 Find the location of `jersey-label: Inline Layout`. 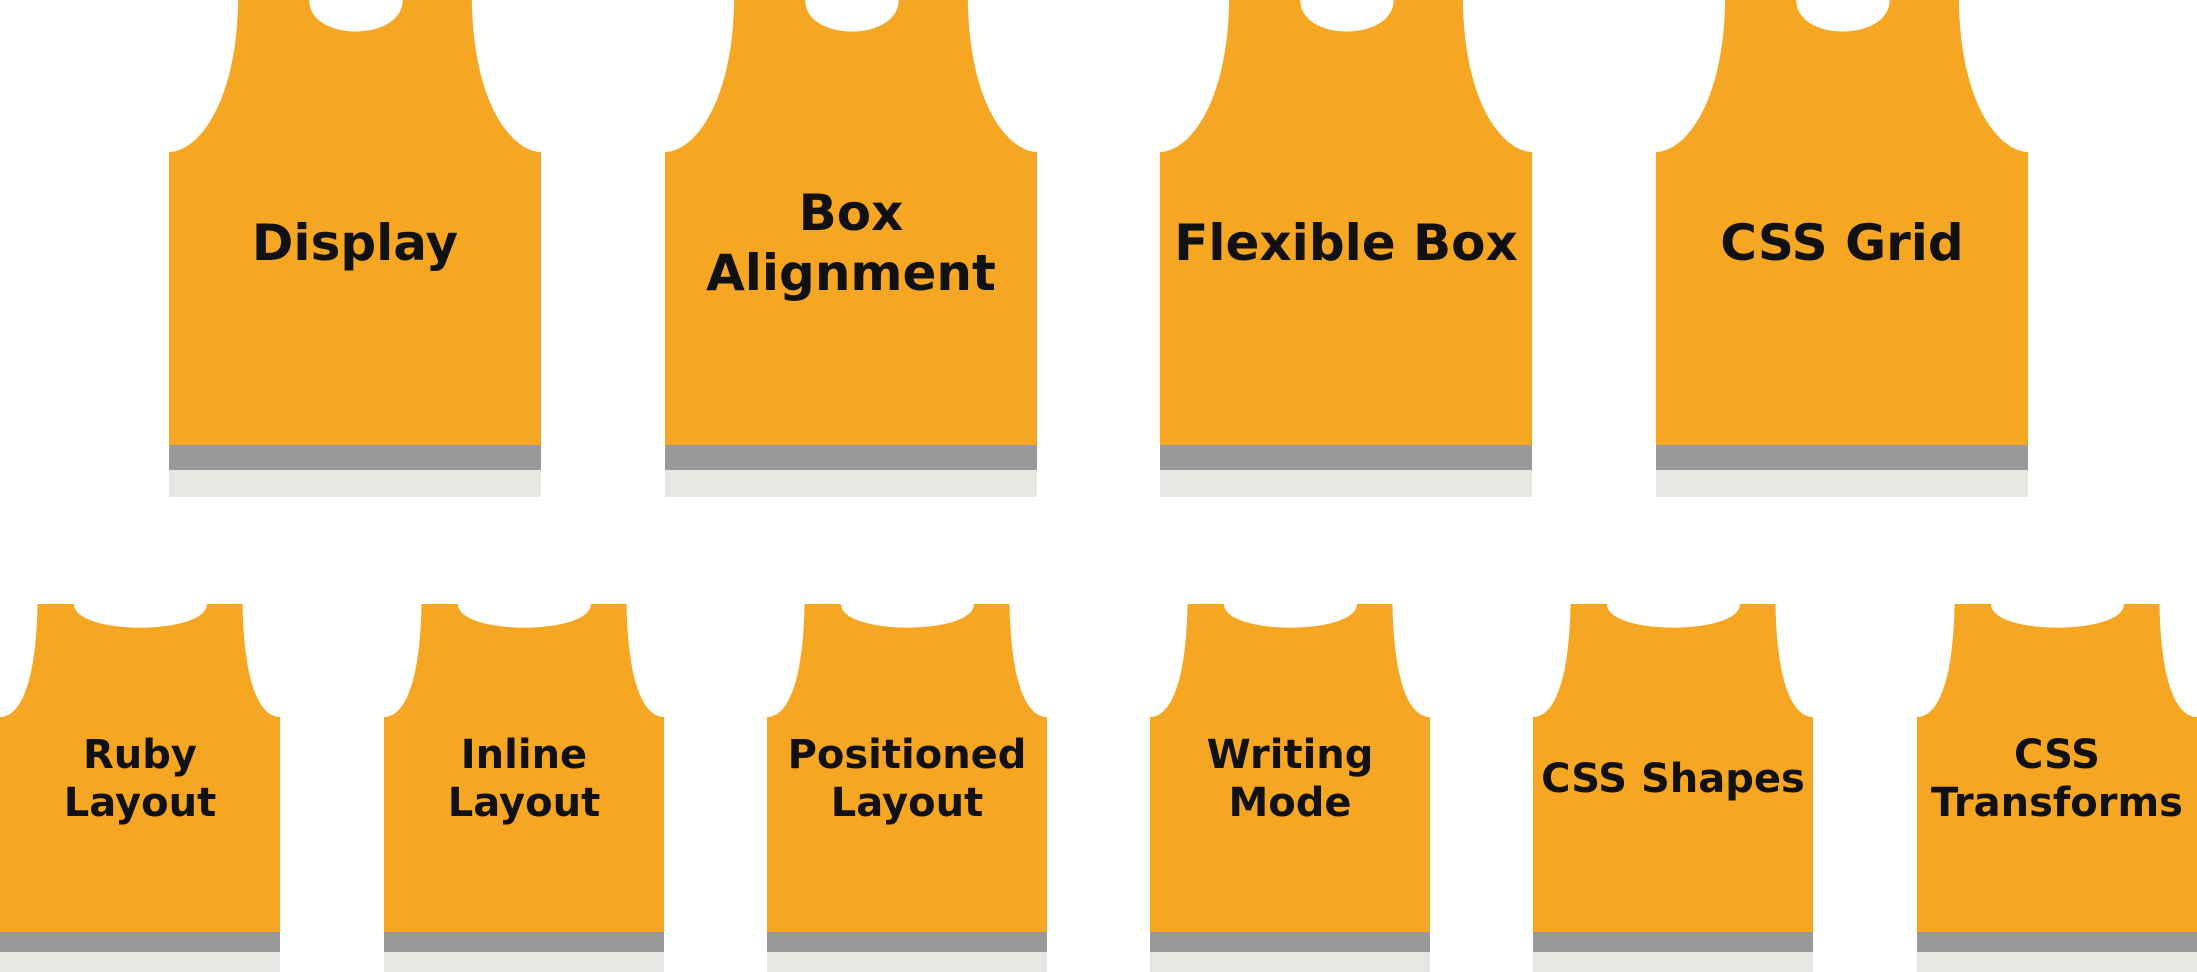

jersey-label: Inline Layout is located at coordinates (524, 779).